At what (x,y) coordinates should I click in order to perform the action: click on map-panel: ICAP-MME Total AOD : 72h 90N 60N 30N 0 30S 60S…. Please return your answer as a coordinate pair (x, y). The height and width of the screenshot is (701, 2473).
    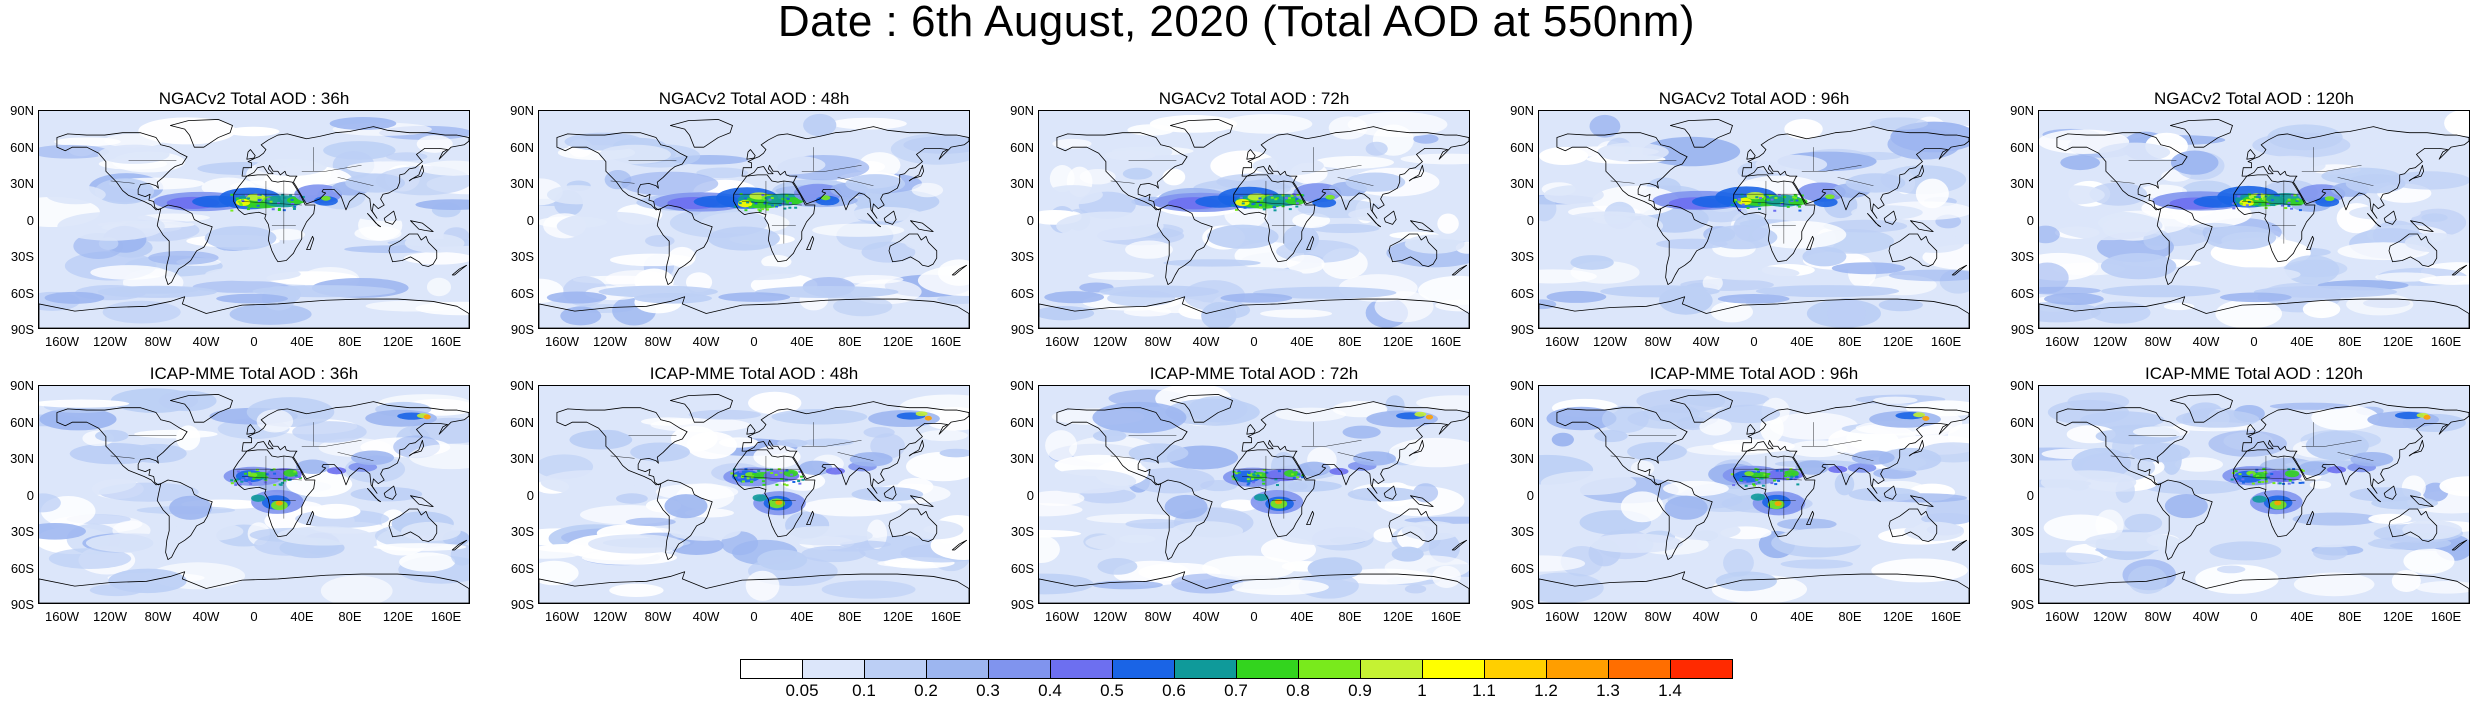
    Looking at the image, I should click on (1244, 495).